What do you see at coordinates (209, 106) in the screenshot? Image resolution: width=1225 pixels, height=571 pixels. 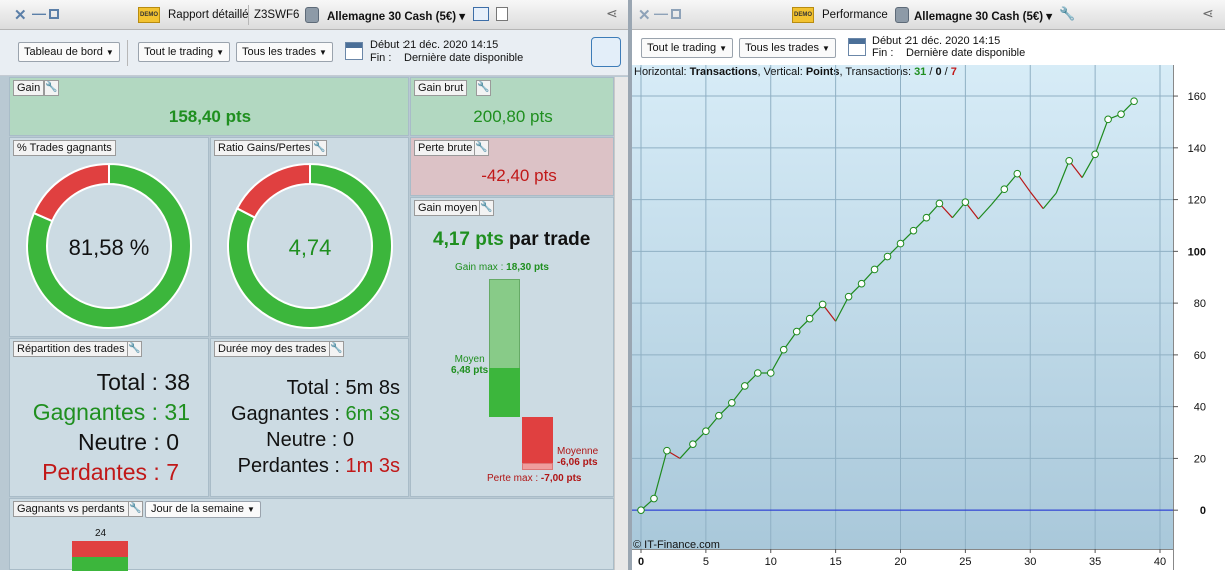 I see `gain-panel: Gain 🔧 158,40 pts` at bounding box center [209, 106].